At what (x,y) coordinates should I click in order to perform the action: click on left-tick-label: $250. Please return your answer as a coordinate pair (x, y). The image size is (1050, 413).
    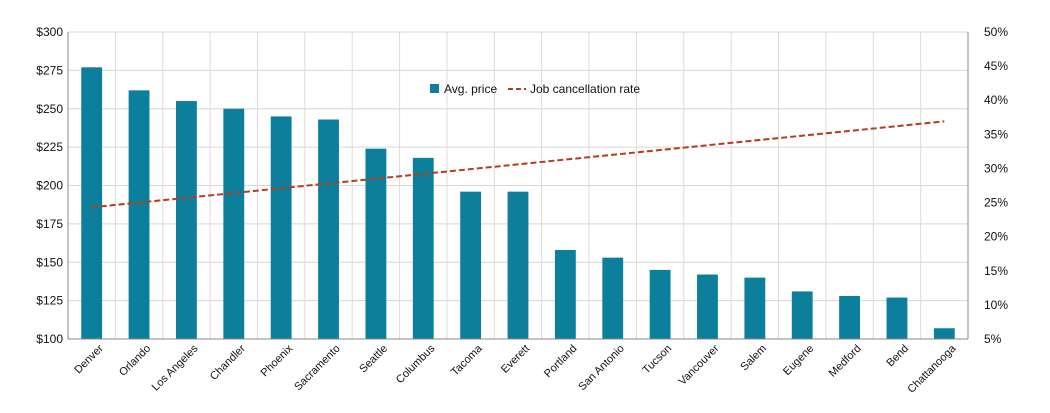
    Looking at the image, I should click on (49, 109).